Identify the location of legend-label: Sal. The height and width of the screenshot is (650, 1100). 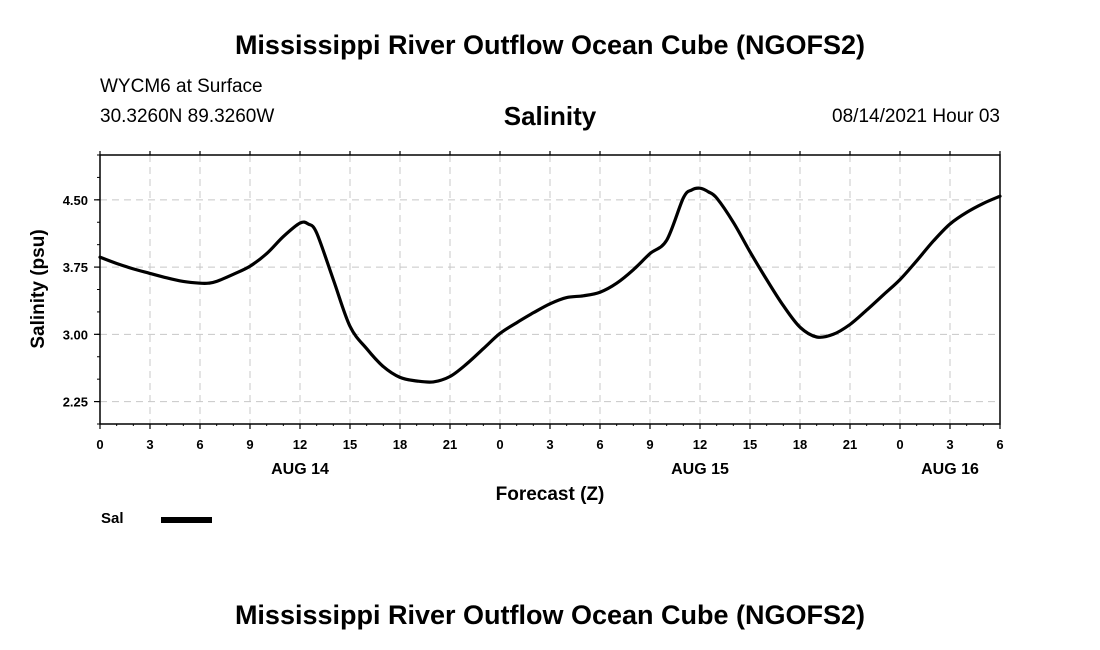
(112, 518).